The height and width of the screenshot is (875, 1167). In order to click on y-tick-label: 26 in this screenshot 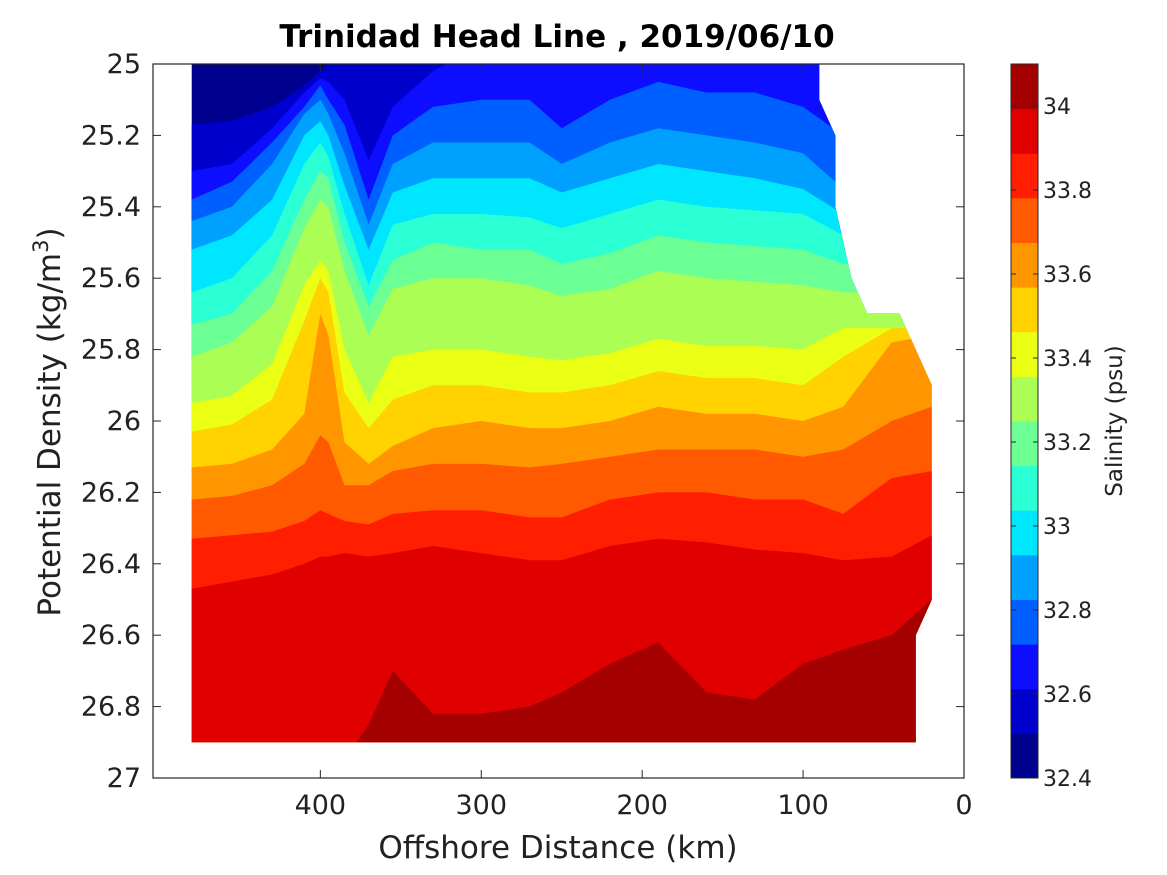, I will do `click(124, 421)`.